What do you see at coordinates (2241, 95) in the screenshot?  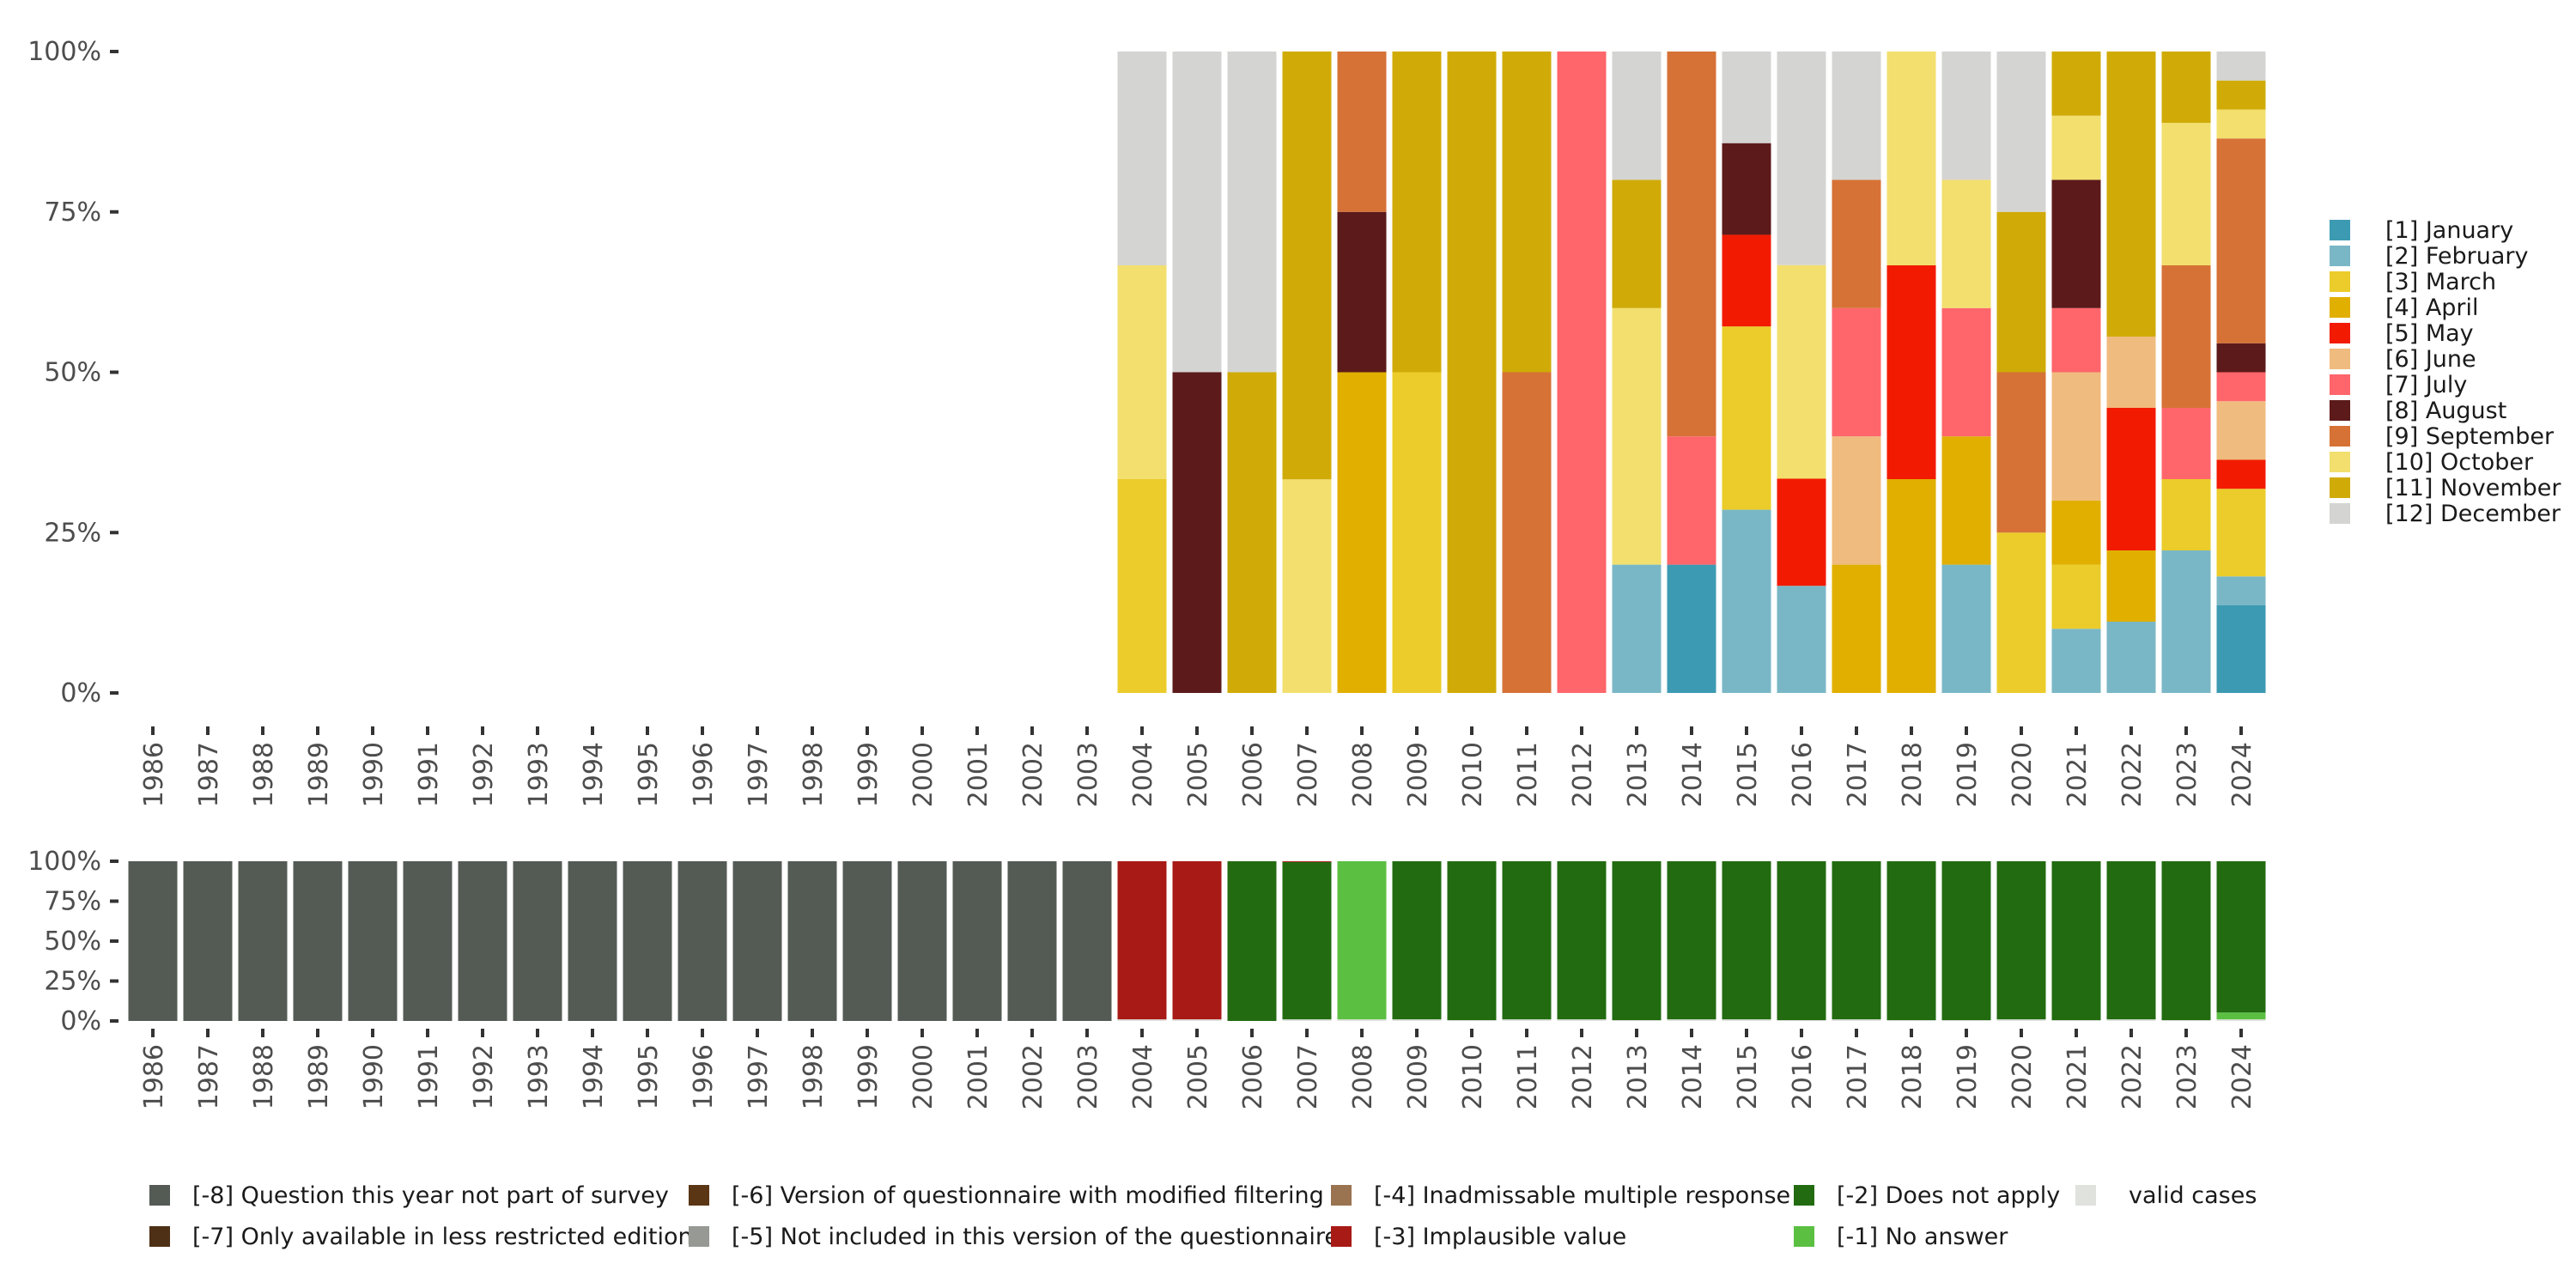 I see `bar-segment-2024-11-november` at bounding box center [2241, 95].